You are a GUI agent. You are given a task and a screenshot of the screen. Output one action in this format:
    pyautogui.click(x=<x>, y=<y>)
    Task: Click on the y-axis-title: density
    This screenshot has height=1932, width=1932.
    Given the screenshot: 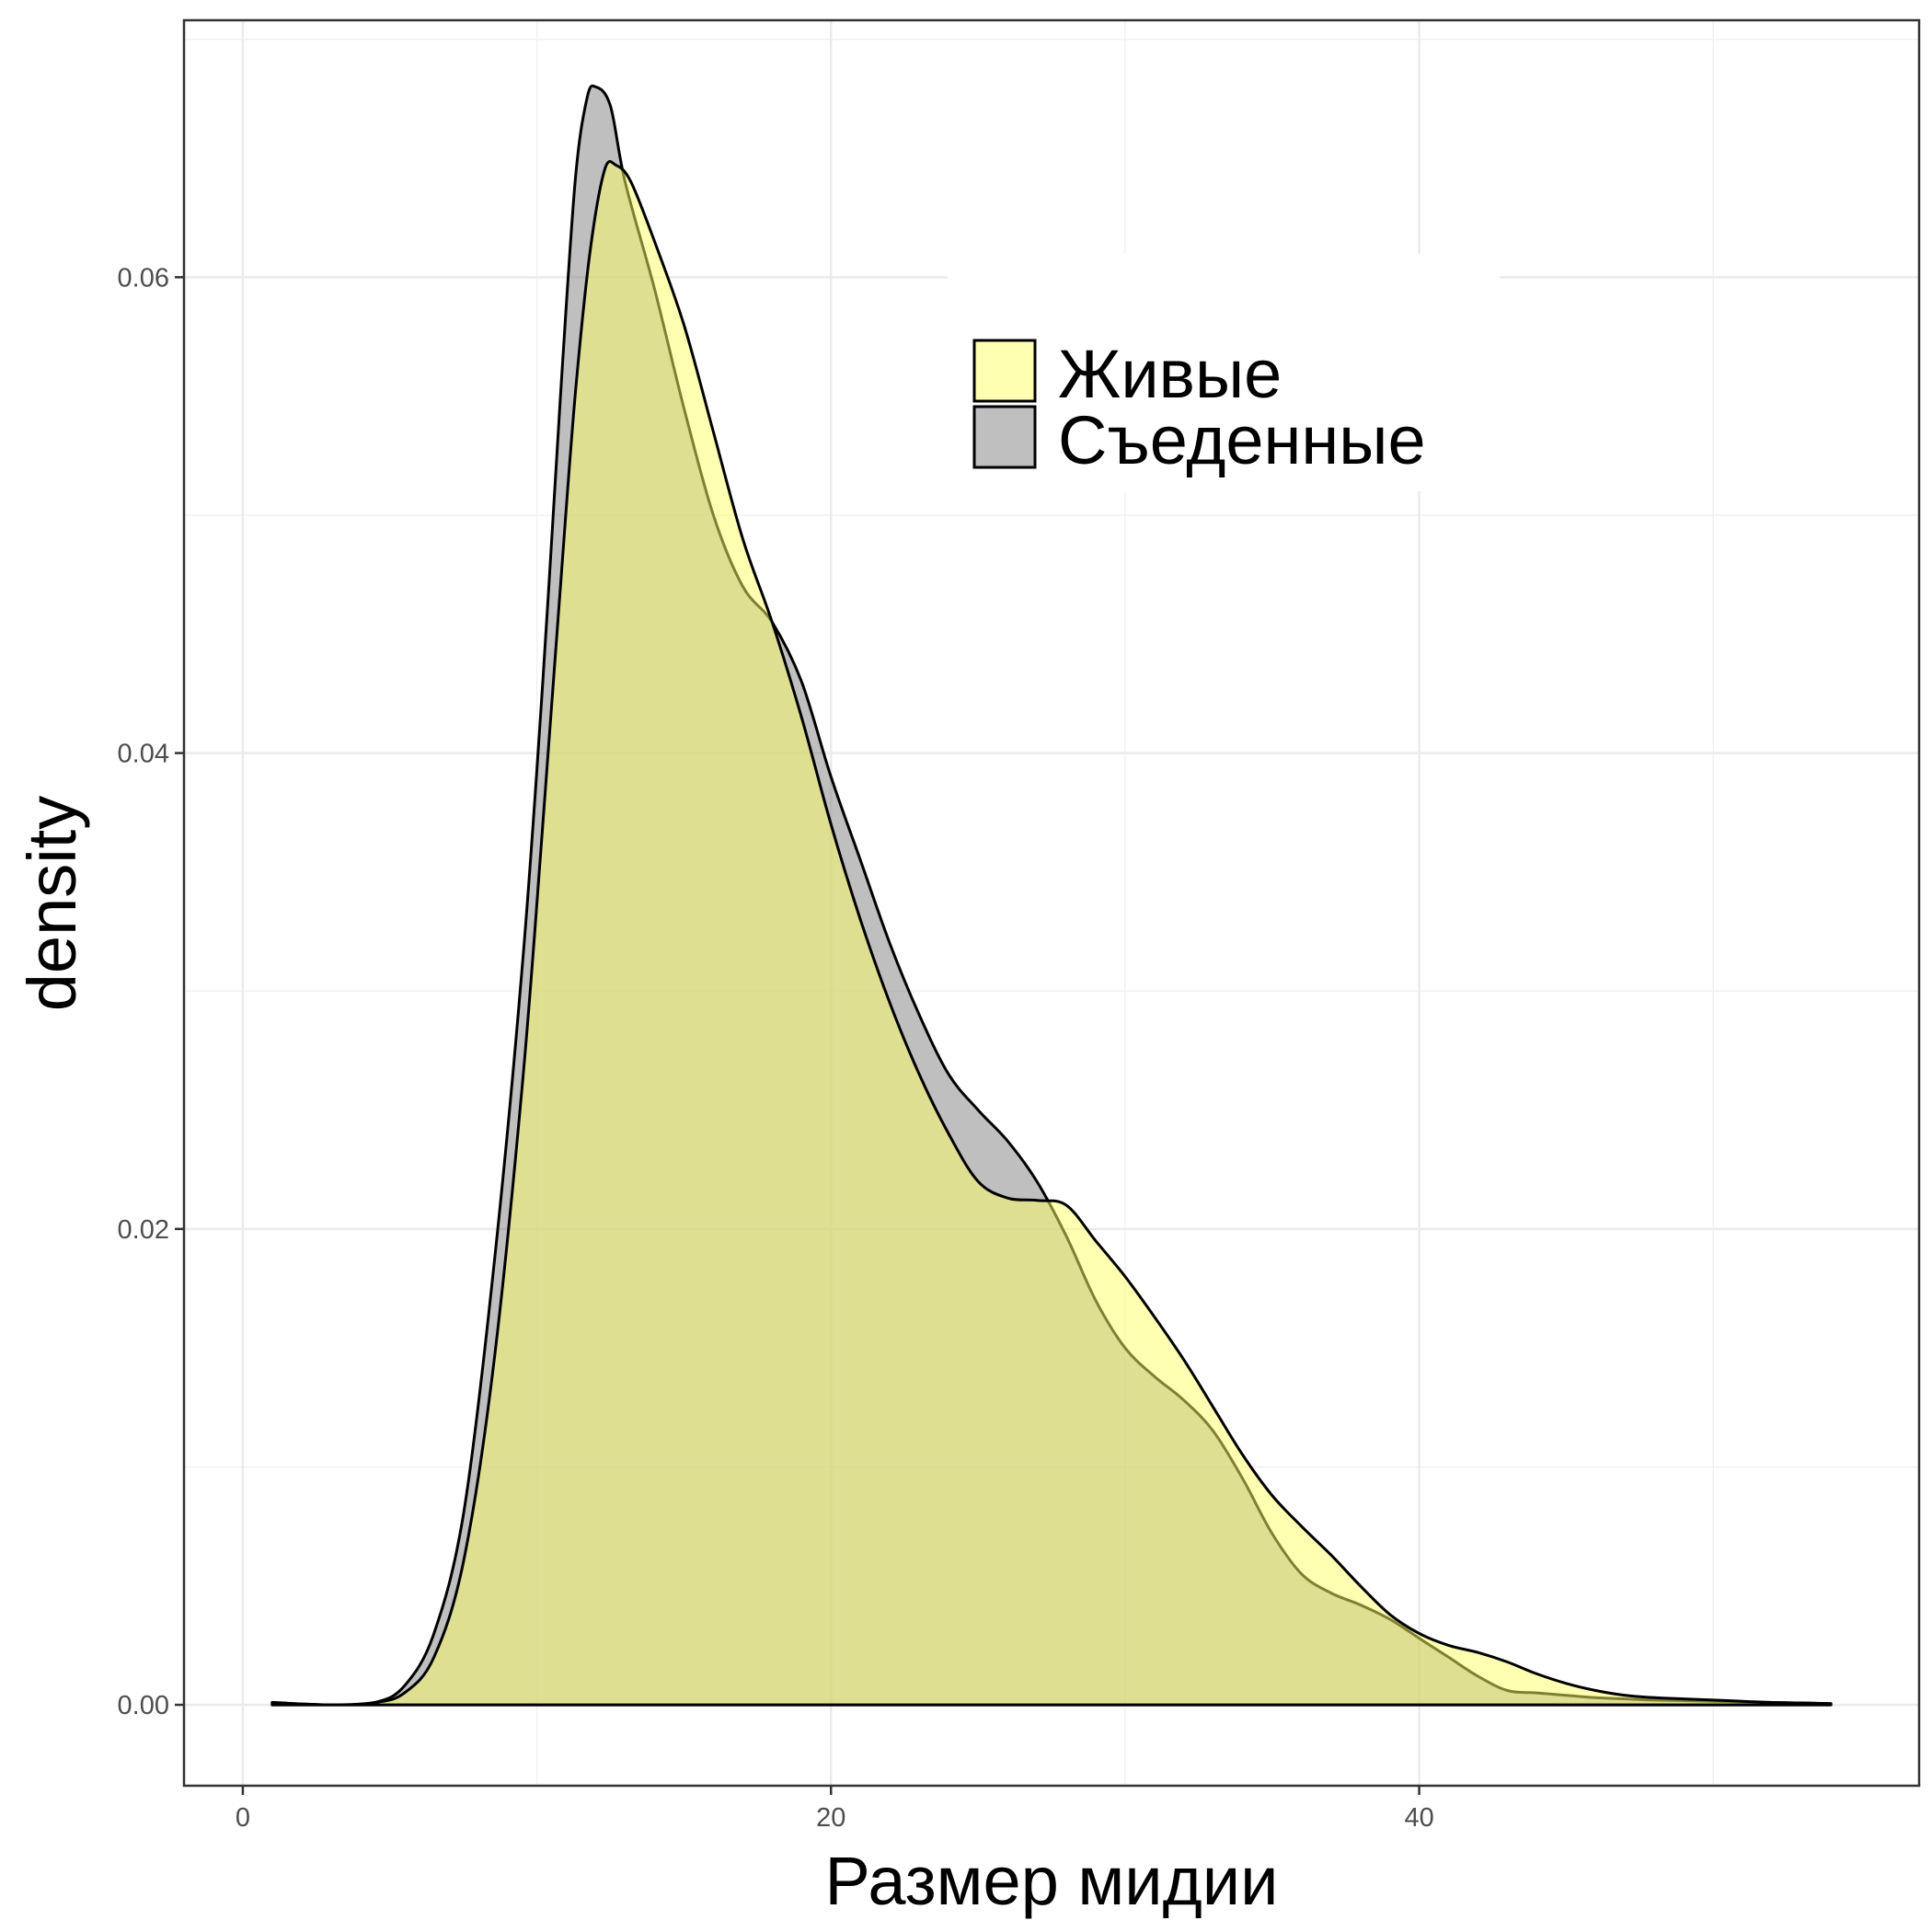 What is the action you would take?
    pyautogui.click(x=52, y=903)
    